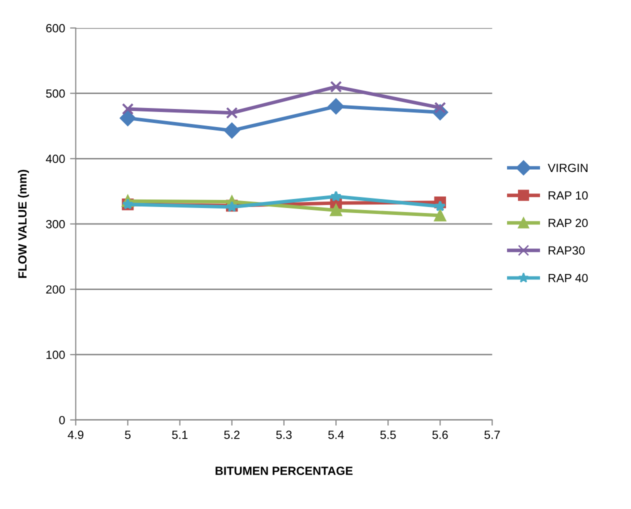 Image resolution: width=631 pixels, height=509 pixels. I want to click on y-tick-label: 200, so click(55, 289).